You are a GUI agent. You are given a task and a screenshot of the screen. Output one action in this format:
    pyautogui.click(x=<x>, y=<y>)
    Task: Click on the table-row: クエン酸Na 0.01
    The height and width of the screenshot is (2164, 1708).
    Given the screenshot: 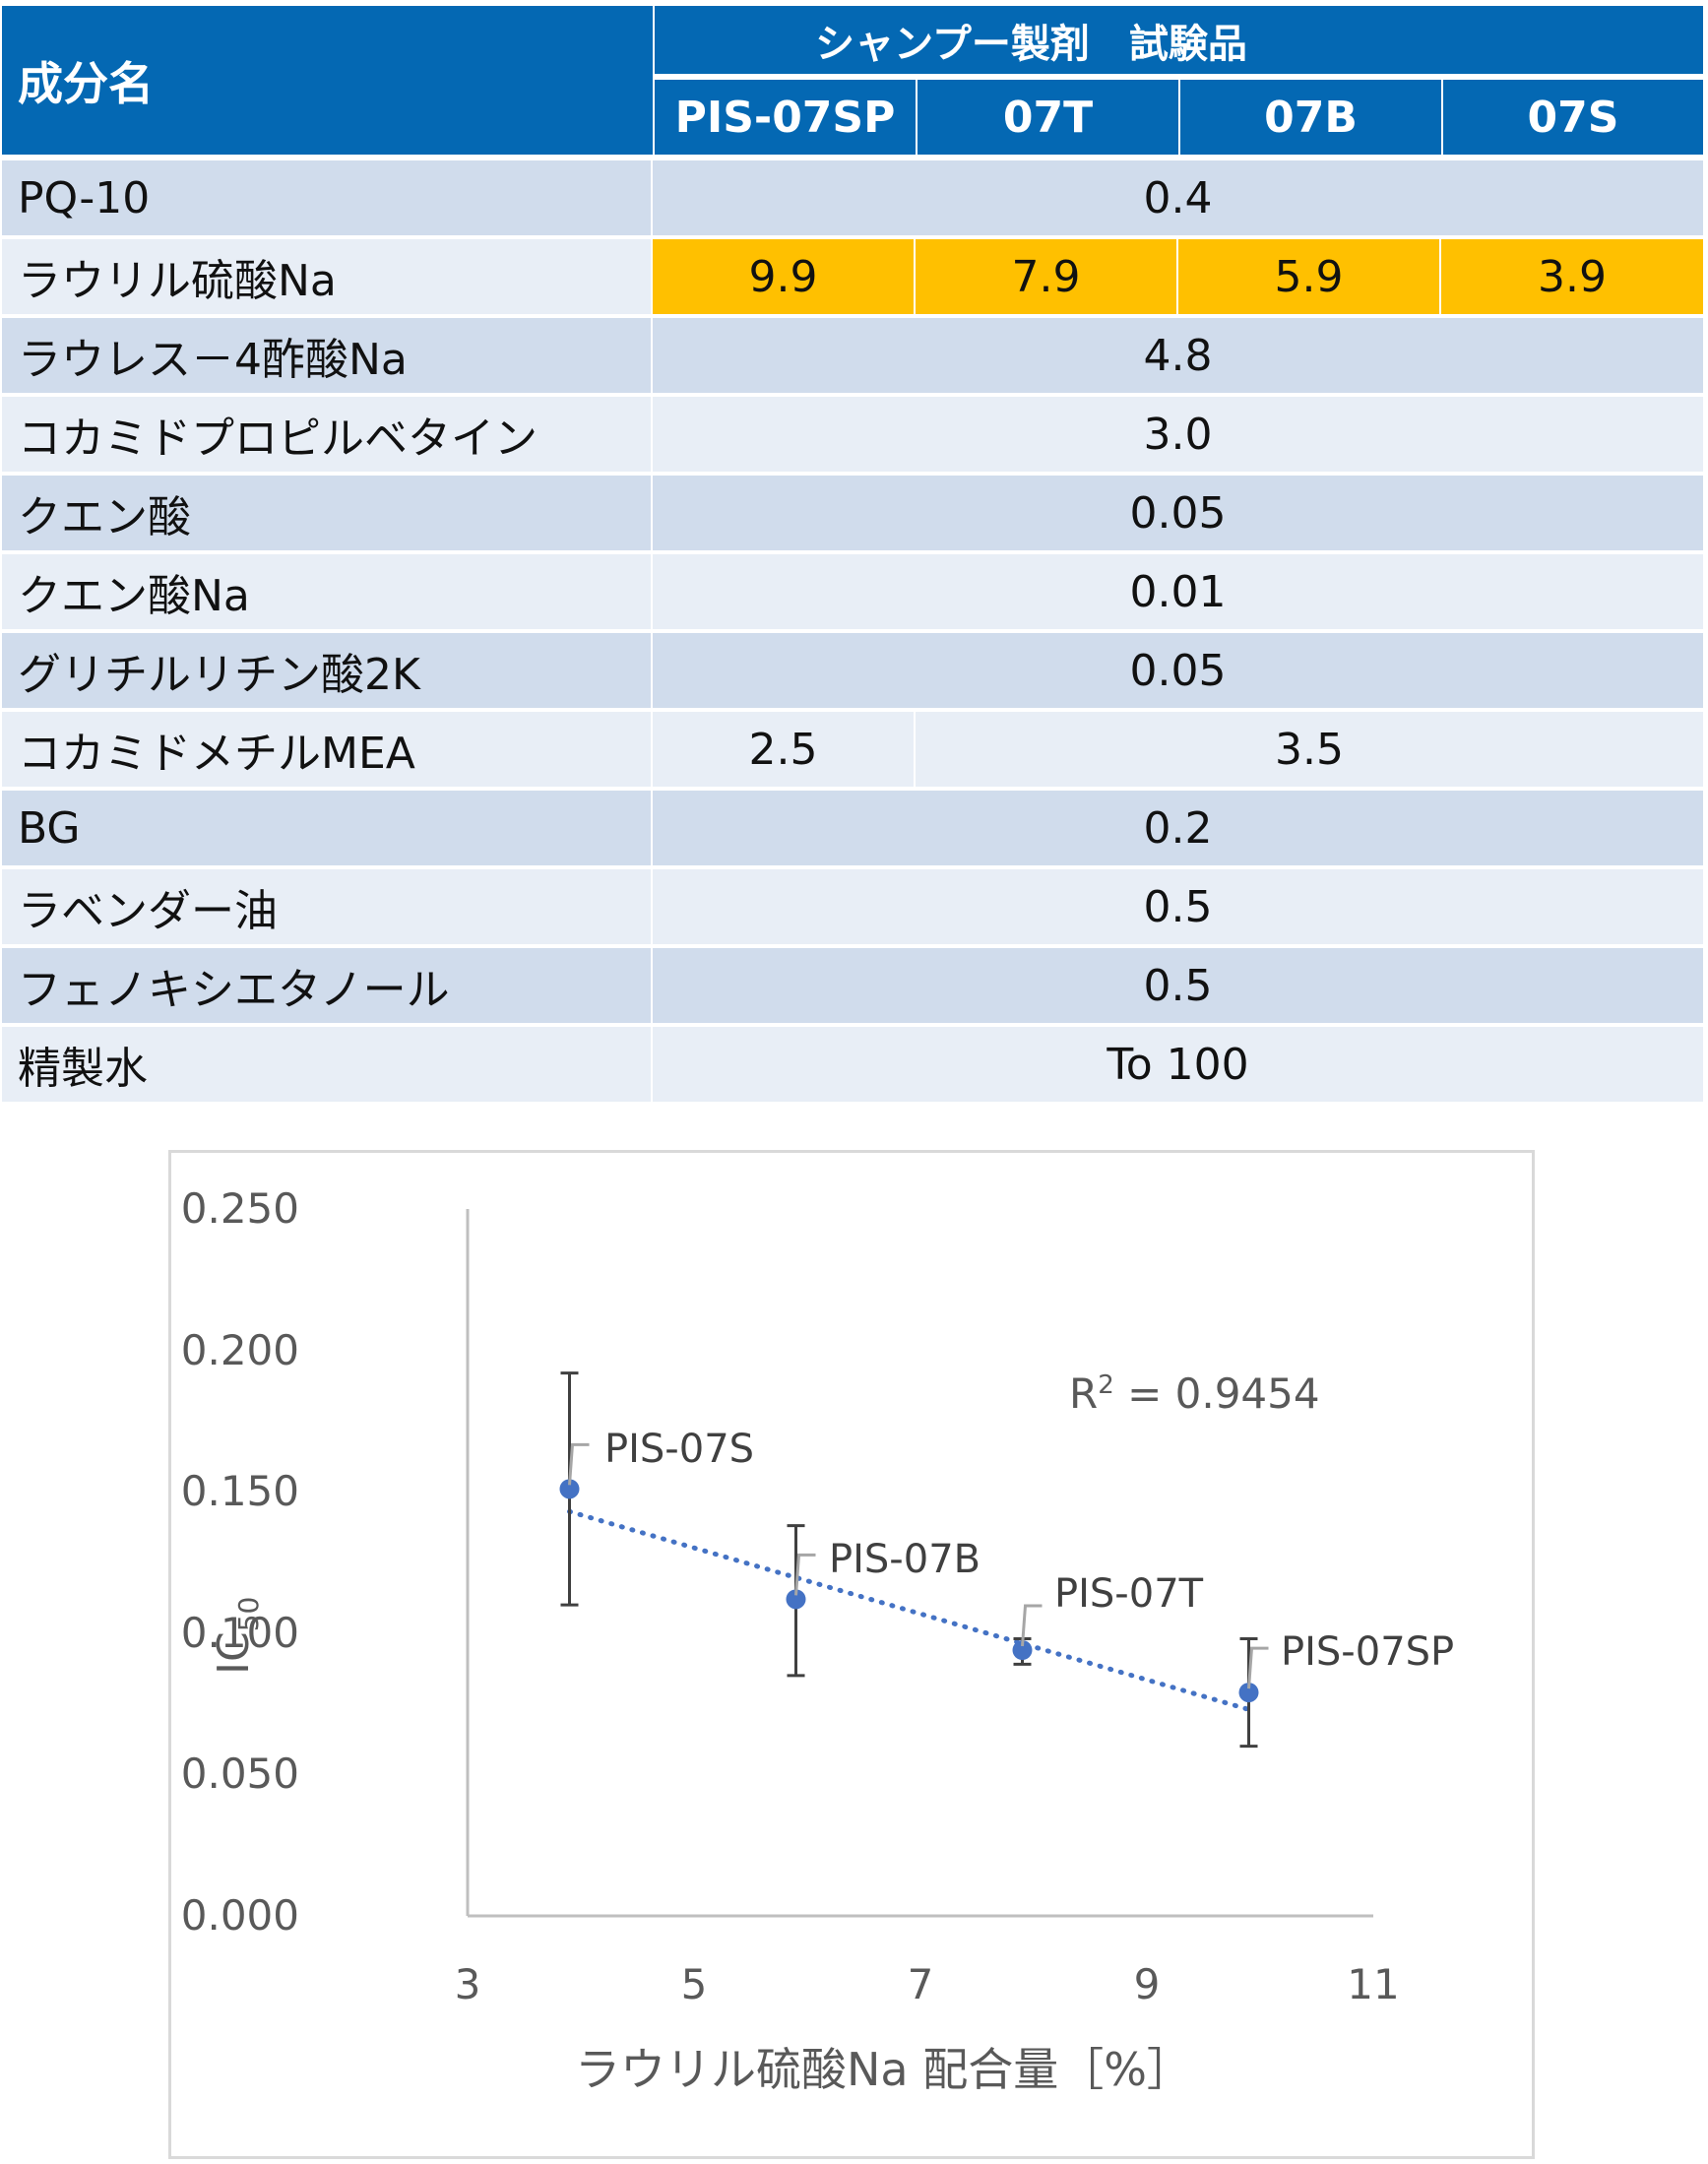 What is the action you would take?
    pyautogui.click(x=852, y=592)
    